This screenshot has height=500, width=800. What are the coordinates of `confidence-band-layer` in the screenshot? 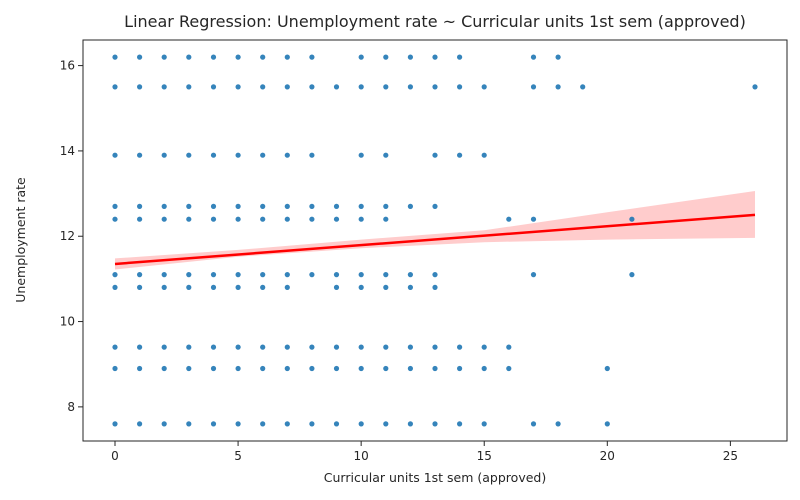 It's located at (435, 230).